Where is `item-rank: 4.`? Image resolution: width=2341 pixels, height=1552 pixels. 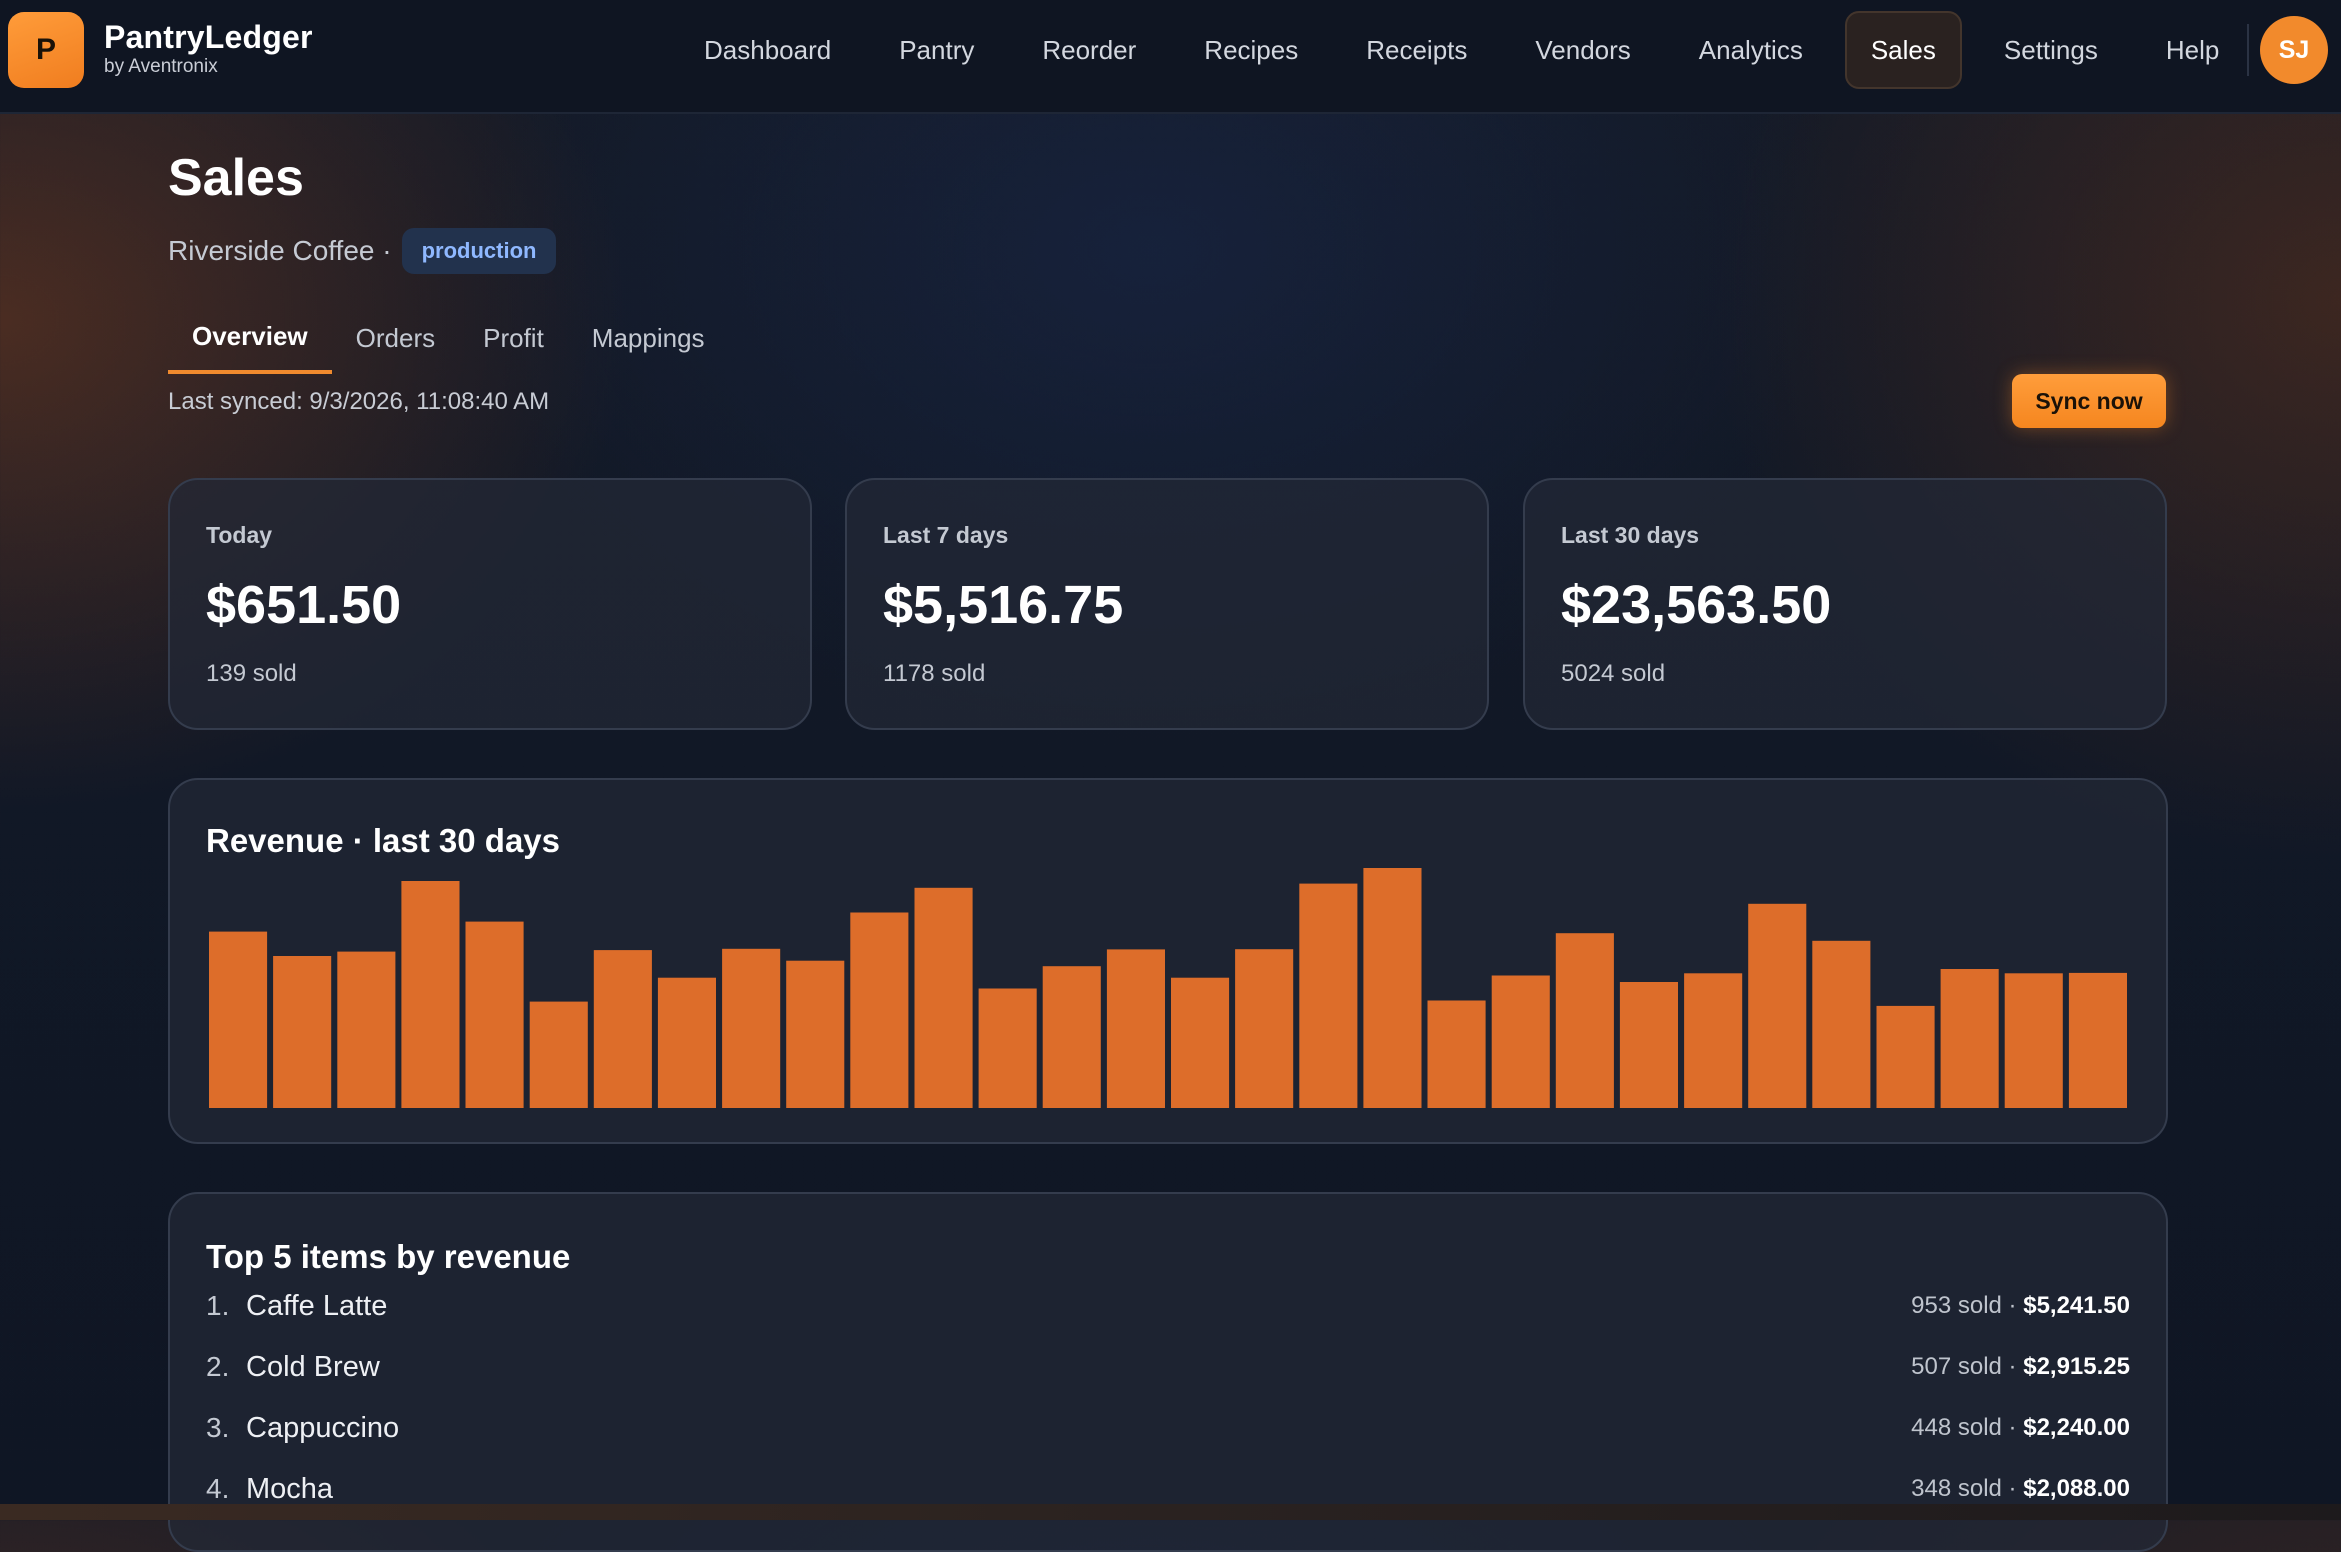 item-rank: 4. is located at coordinates (218, 1488).